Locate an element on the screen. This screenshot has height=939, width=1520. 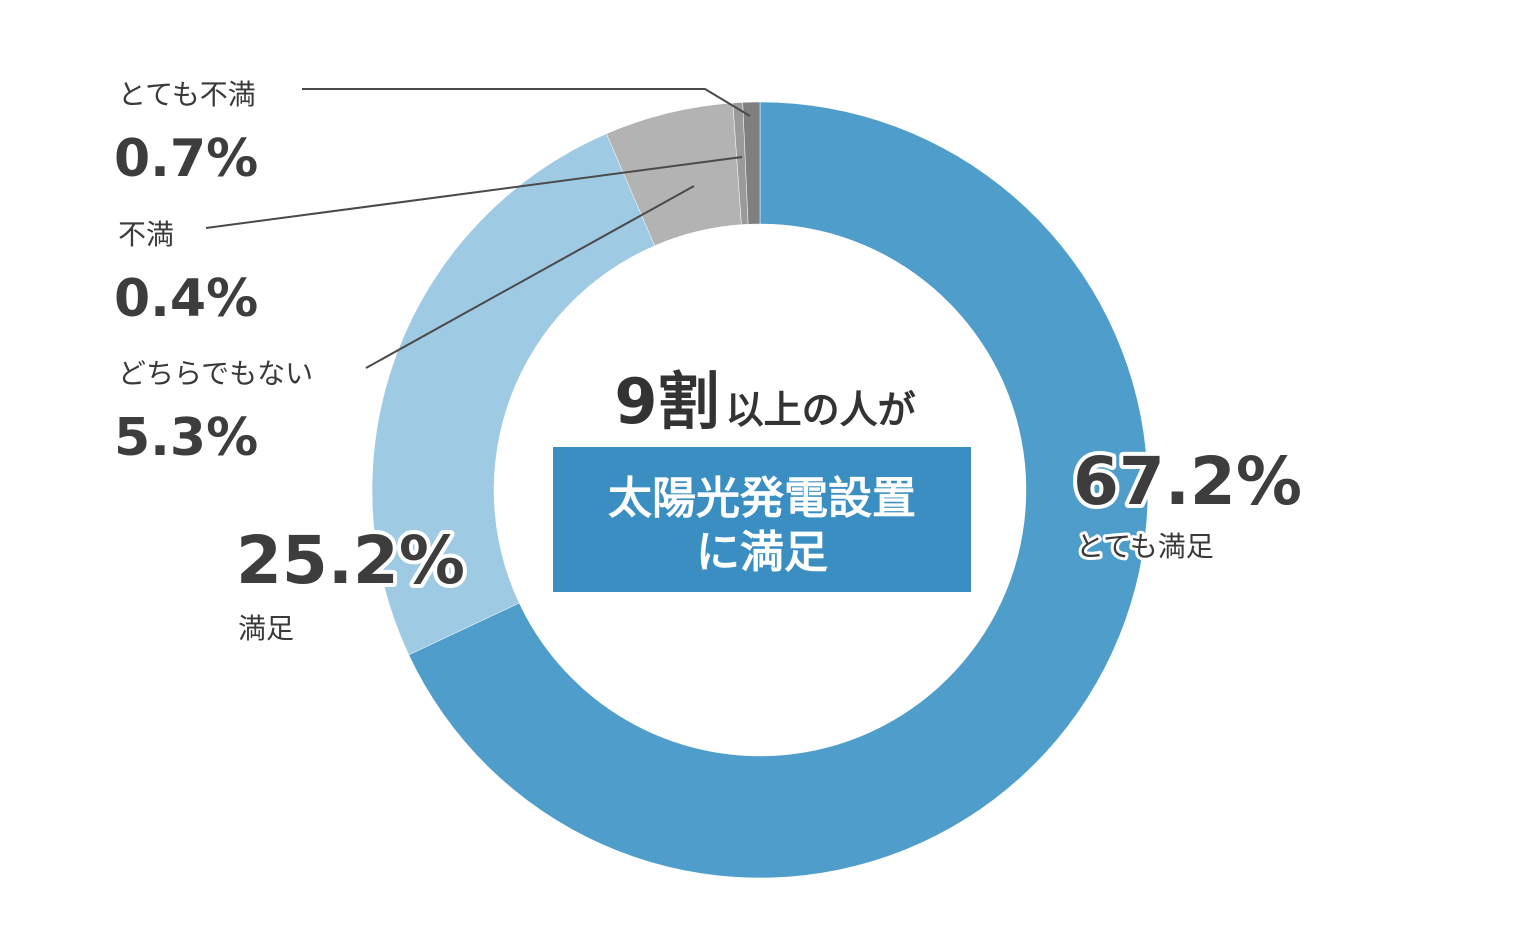
label-totemo-fuman: とても不満 0.7% is located at coordinates (186, 133).